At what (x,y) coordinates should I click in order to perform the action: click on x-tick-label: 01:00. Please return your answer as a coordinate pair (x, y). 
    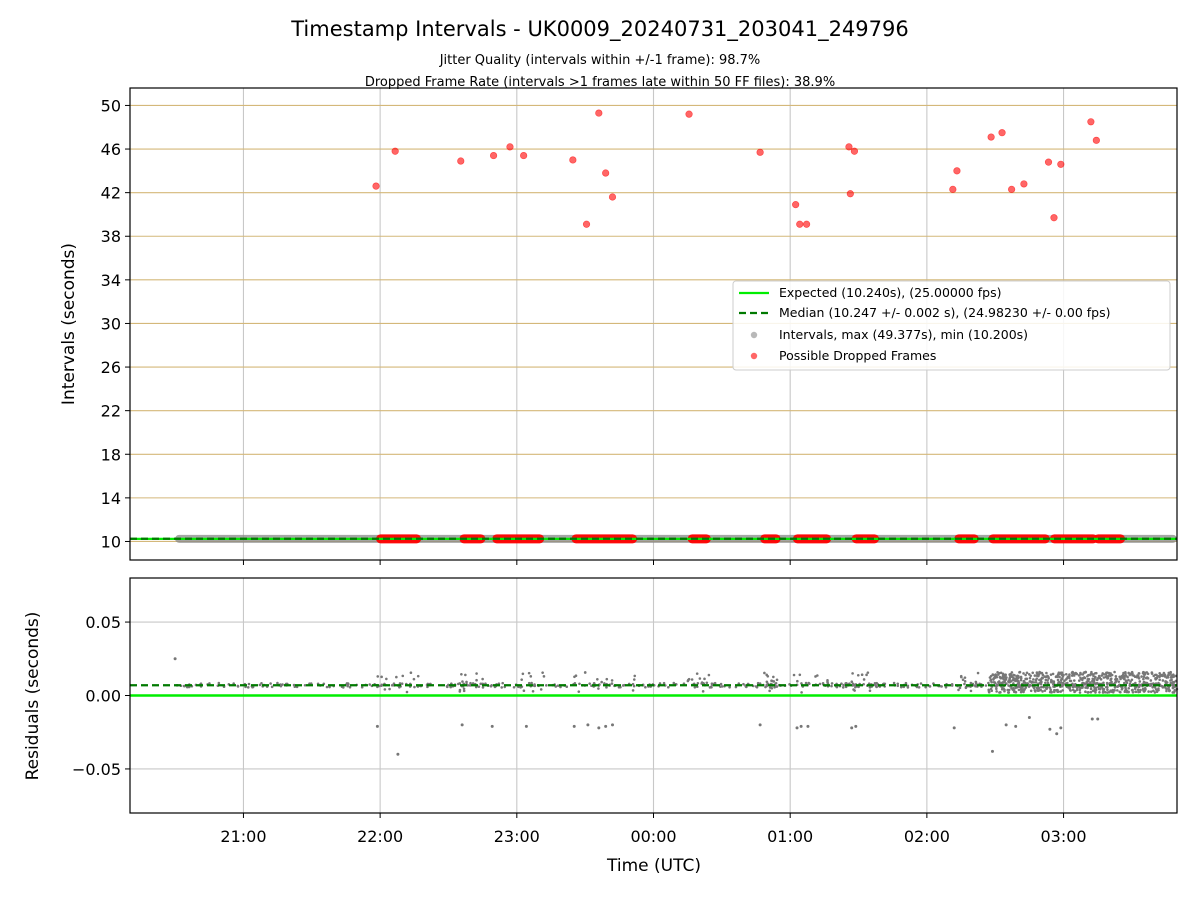
    Looking at the image, I should click on (790, 836).